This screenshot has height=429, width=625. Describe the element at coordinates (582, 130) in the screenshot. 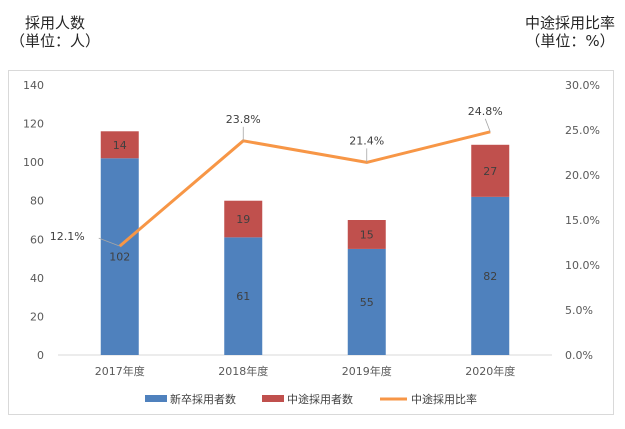

I see `y-right-tick-label: 25.0%` at that location.